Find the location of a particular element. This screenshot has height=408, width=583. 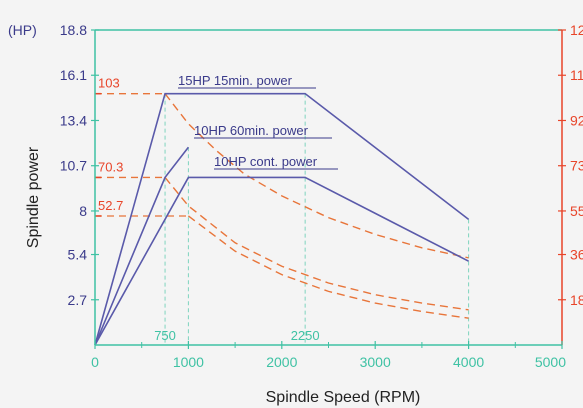

x-tick-label: 1000 is located at coordinates (188, 362).